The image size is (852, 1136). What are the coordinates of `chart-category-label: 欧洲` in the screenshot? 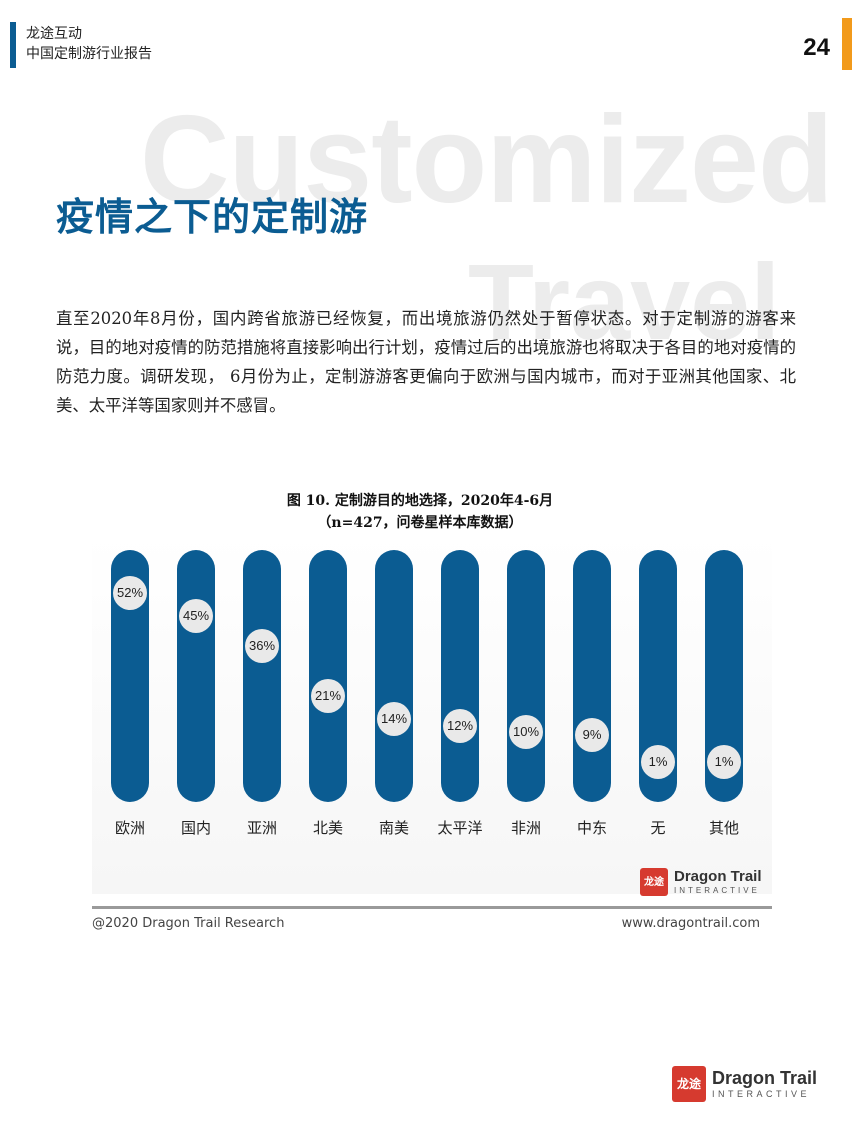 It's located at (129, 828).